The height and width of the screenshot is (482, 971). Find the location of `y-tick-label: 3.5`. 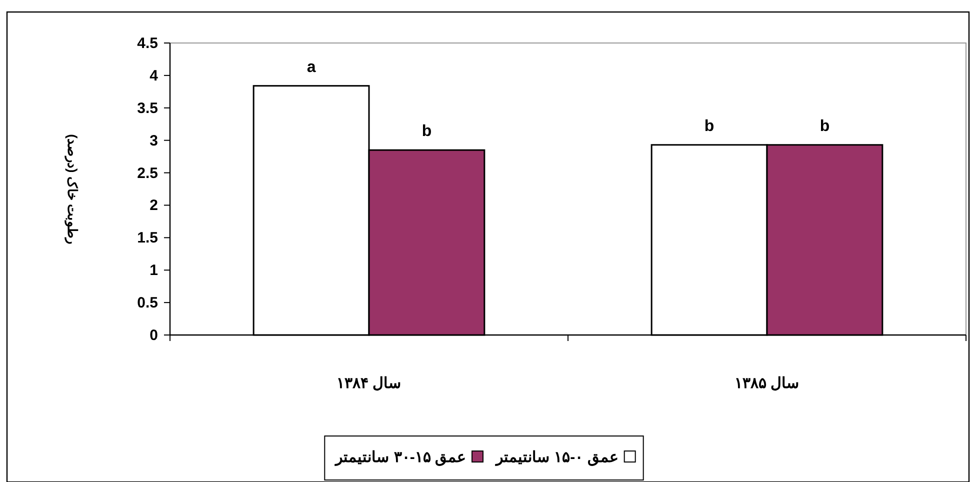

y-tick-label: 3.5 is located at coordinates (147, 108).